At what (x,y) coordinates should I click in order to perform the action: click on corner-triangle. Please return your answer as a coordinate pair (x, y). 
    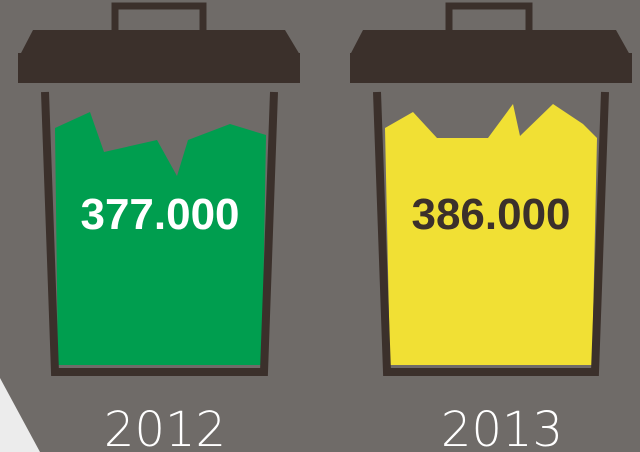
    Looking at the image, I should click on (20, 415).